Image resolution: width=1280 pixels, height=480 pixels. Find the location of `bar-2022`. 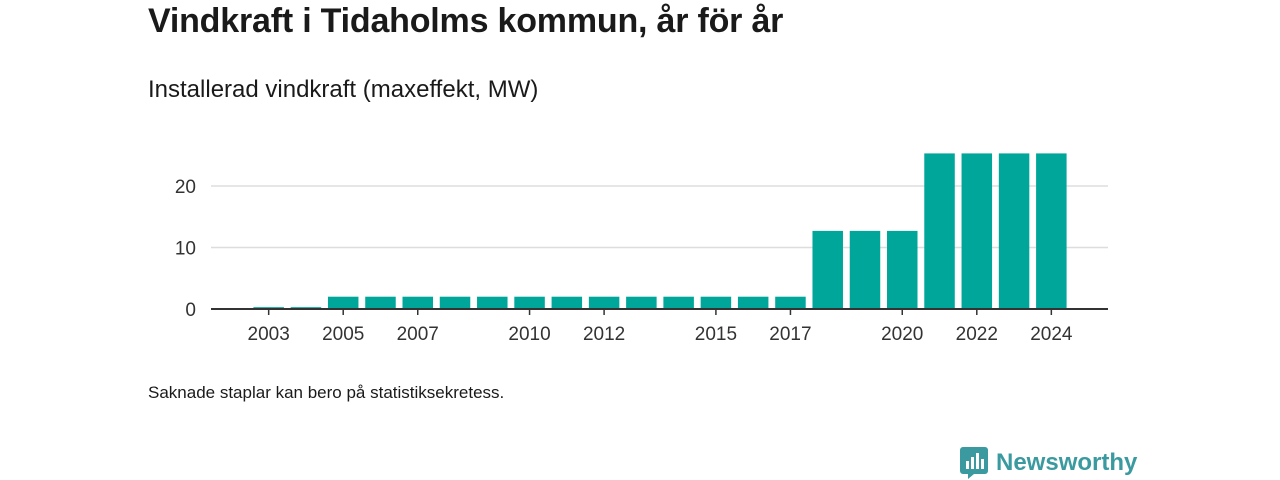

bar-2022 is located at coordinates (977, 231).